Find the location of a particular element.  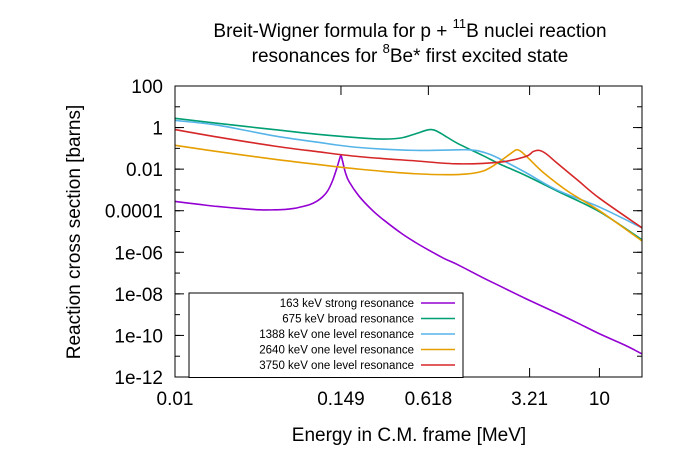

y-tick-label: 1e-10 is located at coordinates (138, 336).